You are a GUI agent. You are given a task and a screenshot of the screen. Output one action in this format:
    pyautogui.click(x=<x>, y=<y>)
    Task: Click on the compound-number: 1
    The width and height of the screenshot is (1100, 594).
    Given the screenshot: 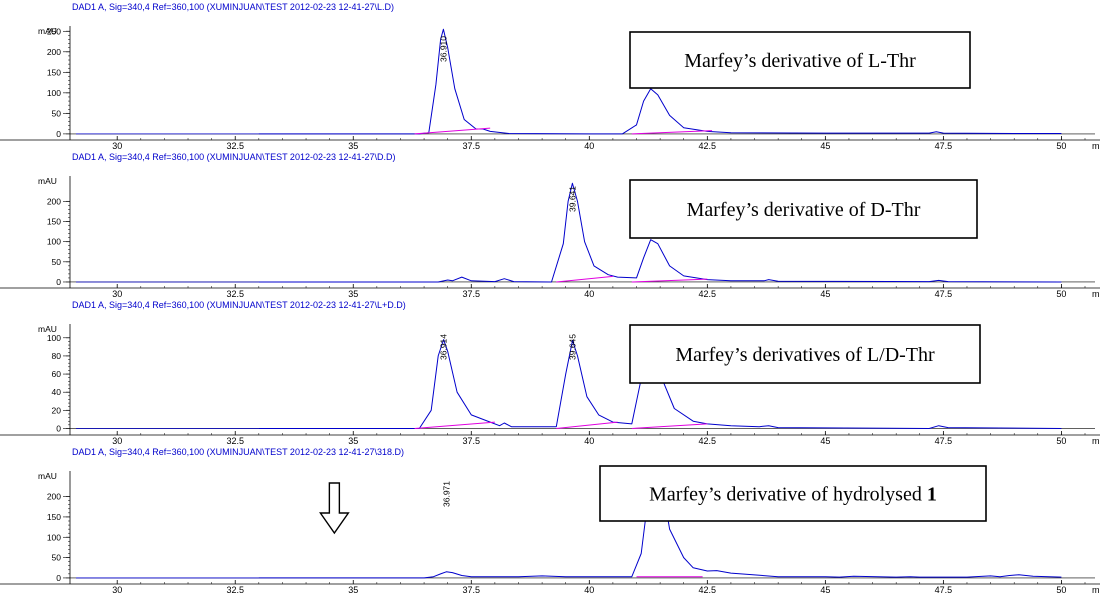 What is the action you would take?
    pyautogui.click(x=932, y=495)
    